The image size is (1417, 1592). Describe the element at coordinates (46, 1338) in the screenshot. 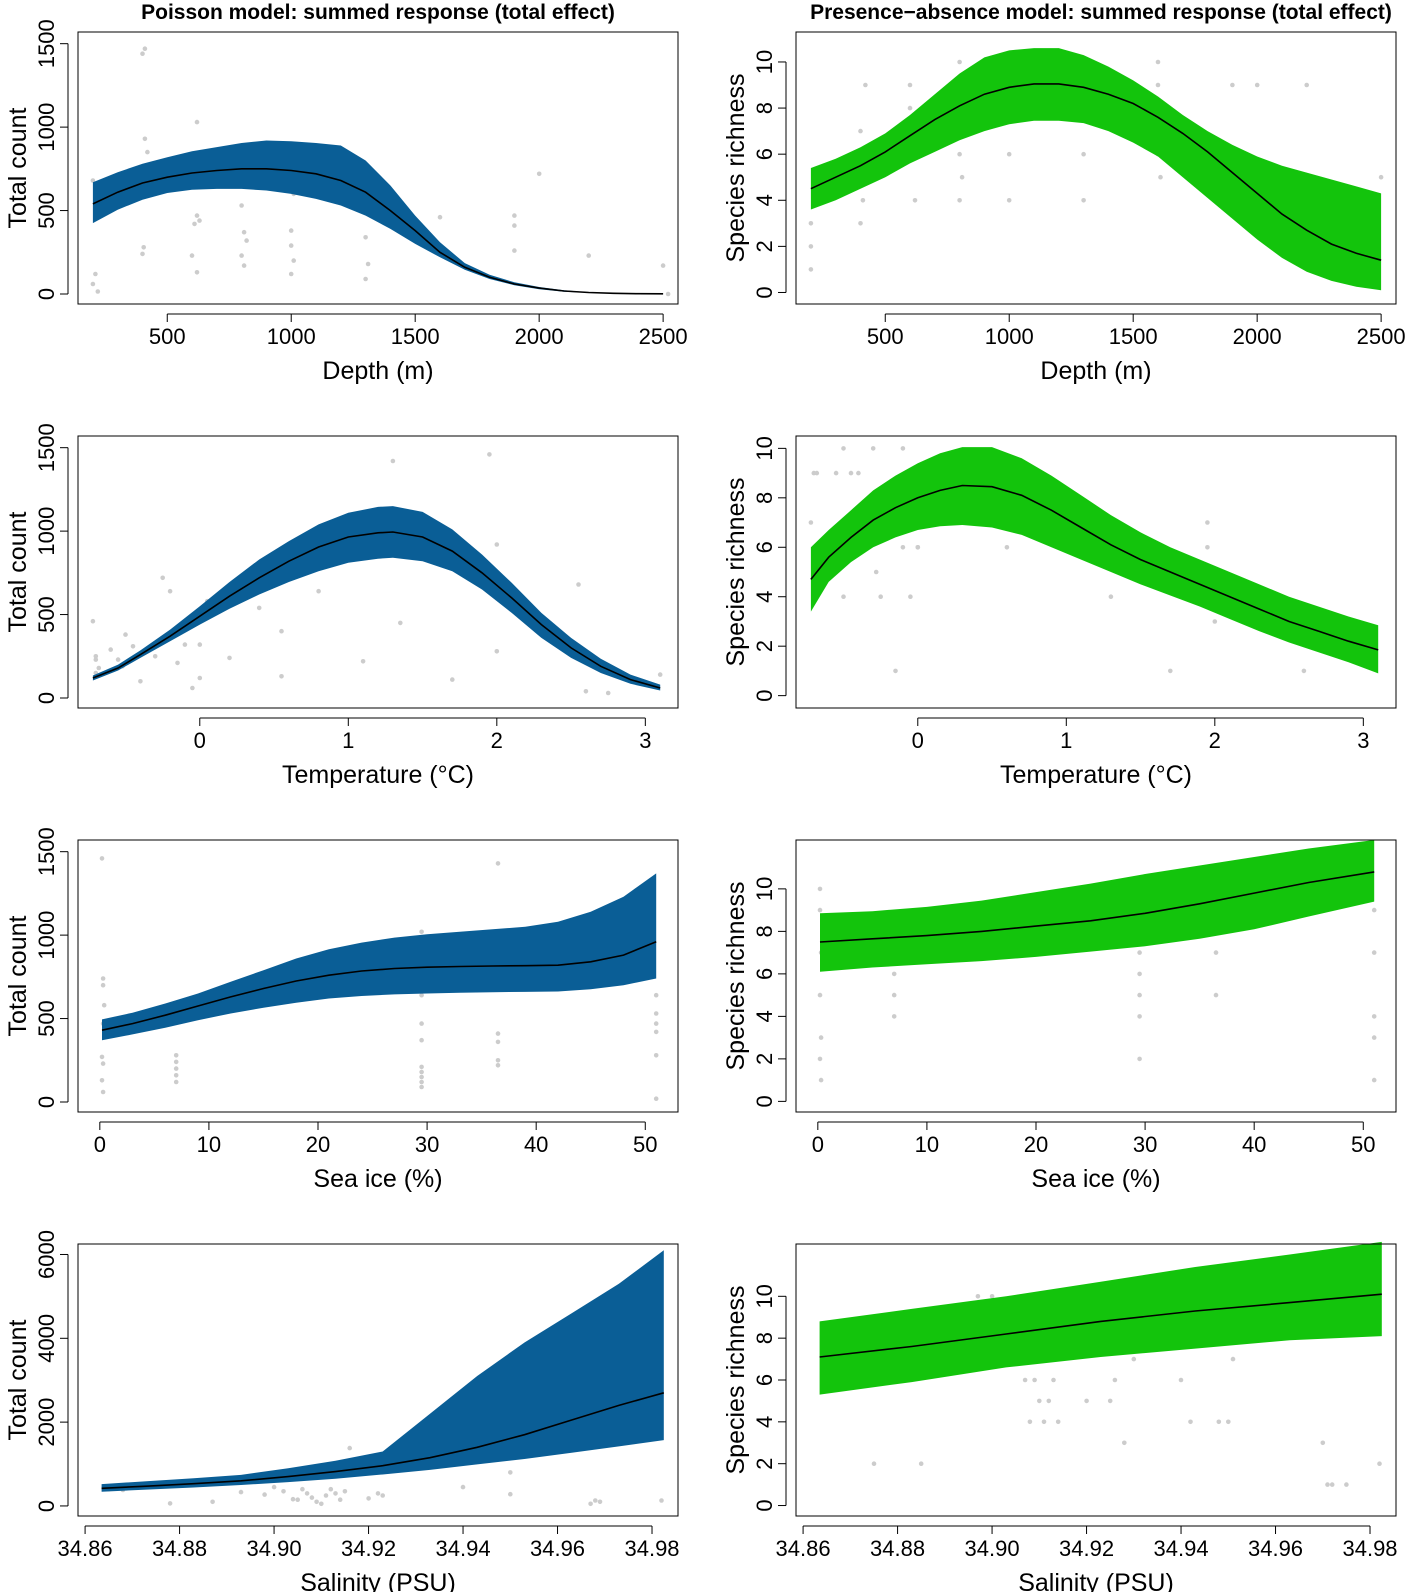

I see `y-tick-label: 4000` at that location.